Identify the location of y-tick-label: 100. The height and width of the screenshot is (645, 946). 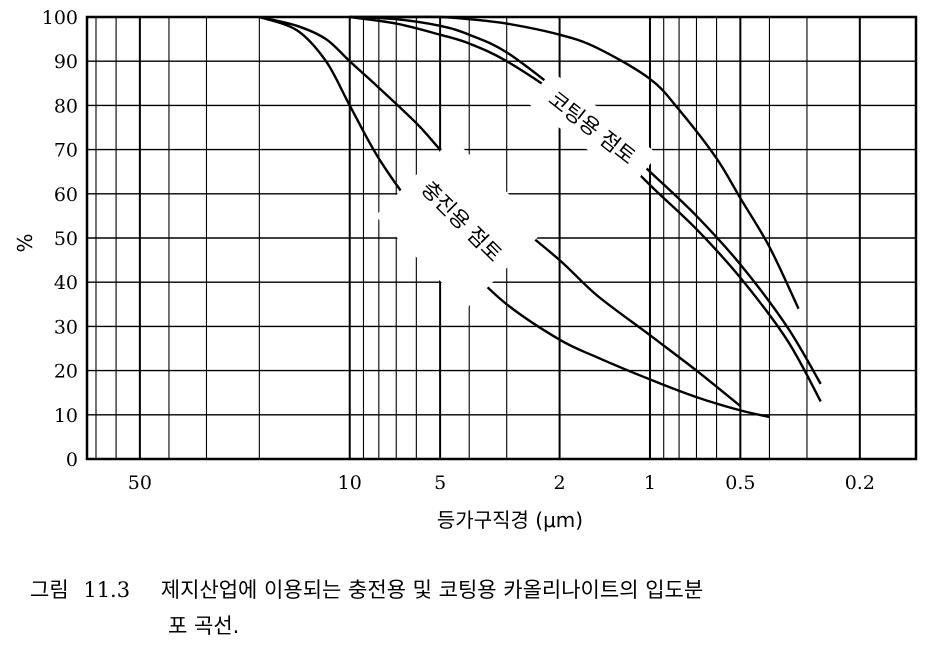
(60, 18).